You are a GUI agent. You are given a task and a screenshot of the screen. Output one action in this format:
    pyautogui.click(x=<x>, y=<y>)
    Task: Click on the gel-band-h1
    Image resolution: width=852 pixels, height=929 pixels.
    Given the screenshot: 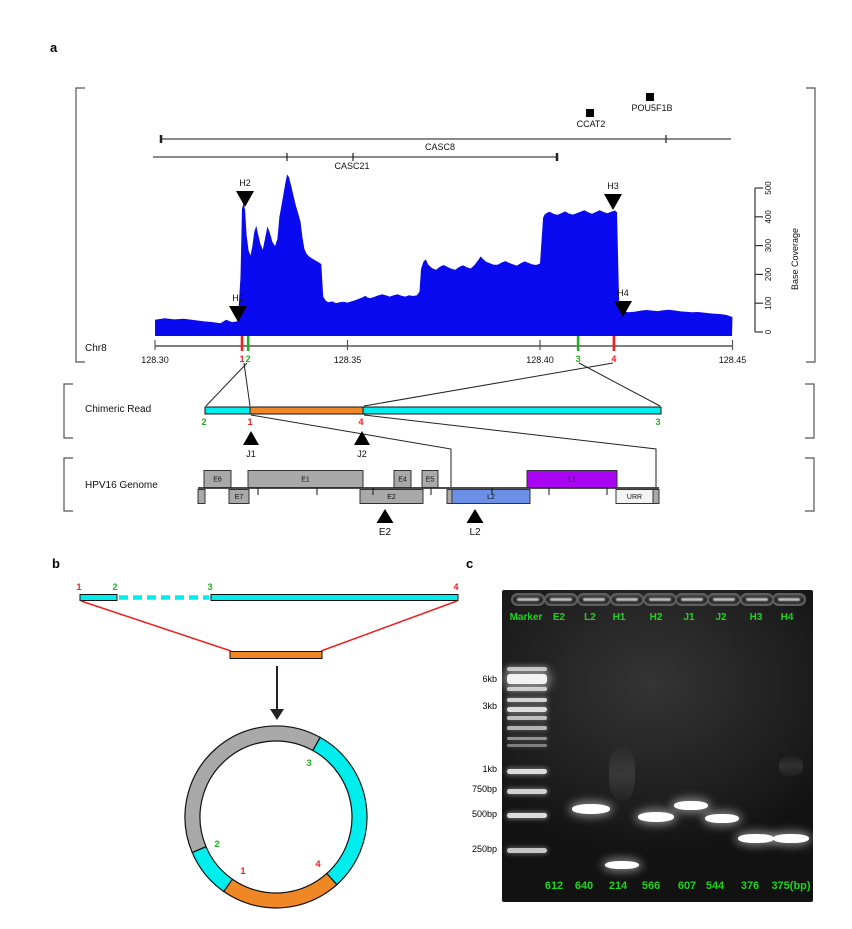 What is the action you would take?
    pyautogui.click(x=622, y=865)
    